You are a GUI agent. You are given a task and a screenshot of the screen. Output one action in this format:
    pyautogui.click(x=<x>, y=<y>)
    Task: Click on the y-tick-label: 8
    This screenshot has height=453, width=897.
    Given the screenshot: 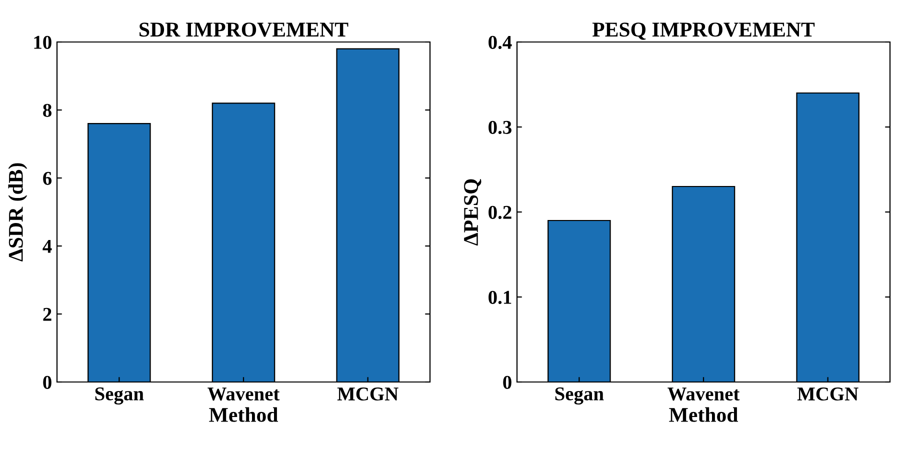 What is the action you would take?
    pyautogui.click(x=47, y=110)
    